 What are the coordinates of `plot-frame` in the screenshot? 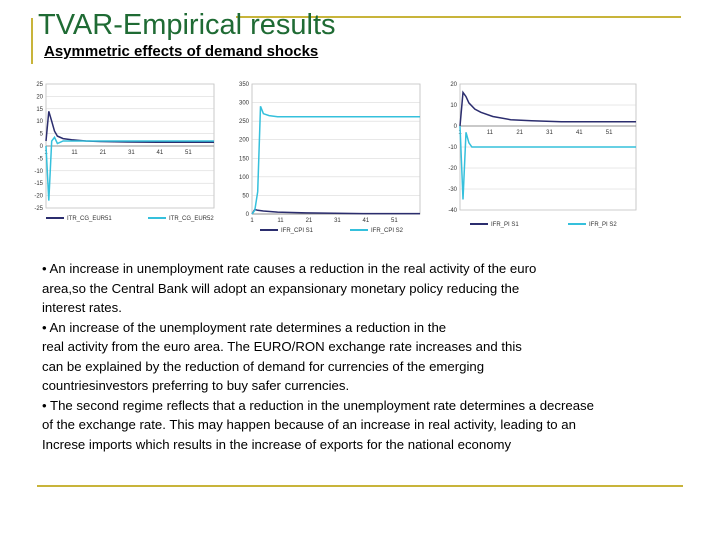 It's located at (336, 149).